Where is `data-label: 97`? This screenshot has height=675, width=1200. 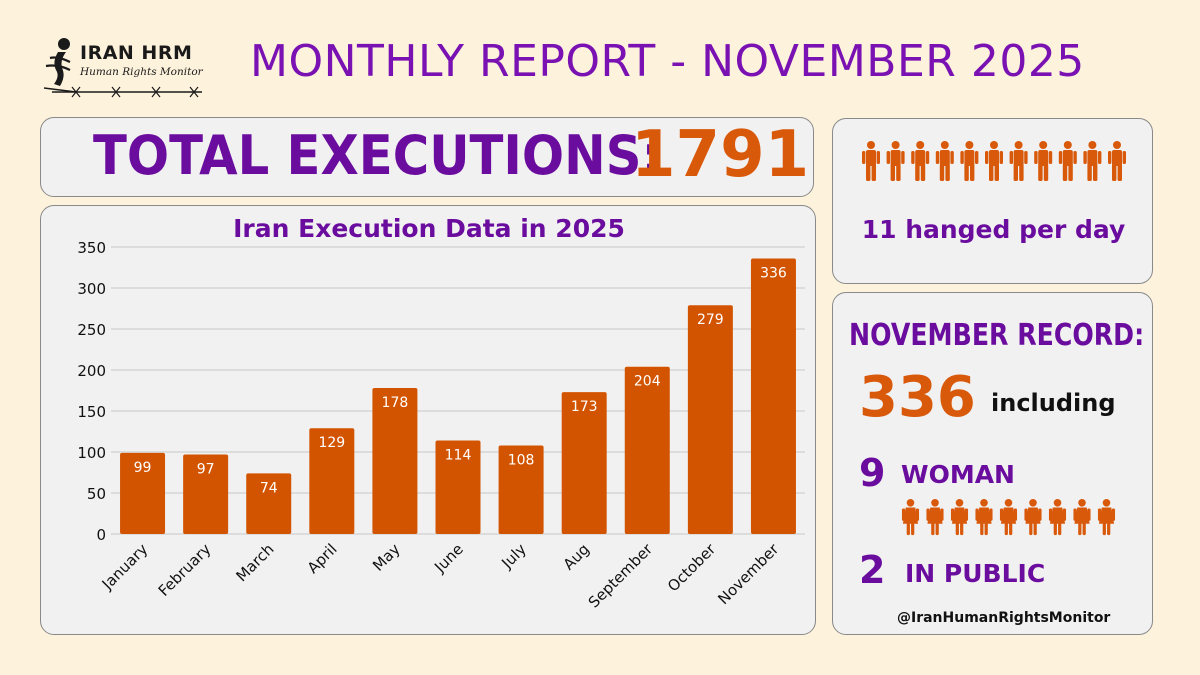 data-label: 97 is located at coordinates (206, 469).